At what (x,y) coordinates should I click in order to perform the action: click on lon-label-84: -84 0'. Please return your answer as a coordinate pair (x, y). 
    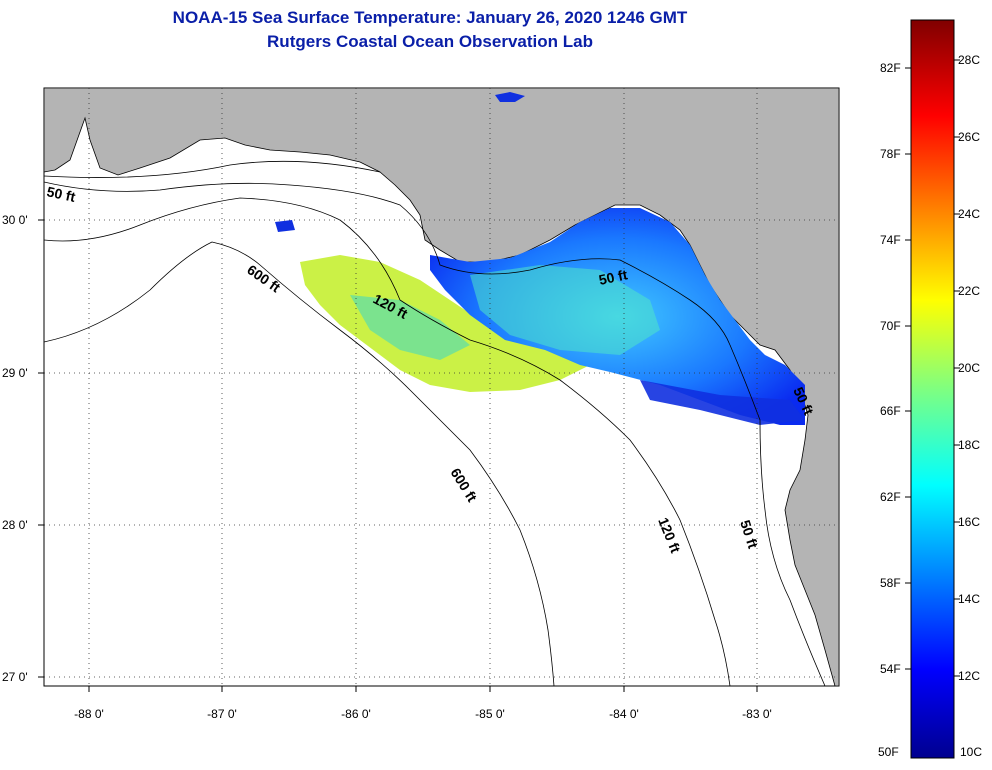
    Looking at the image, I should click on (624, 714).